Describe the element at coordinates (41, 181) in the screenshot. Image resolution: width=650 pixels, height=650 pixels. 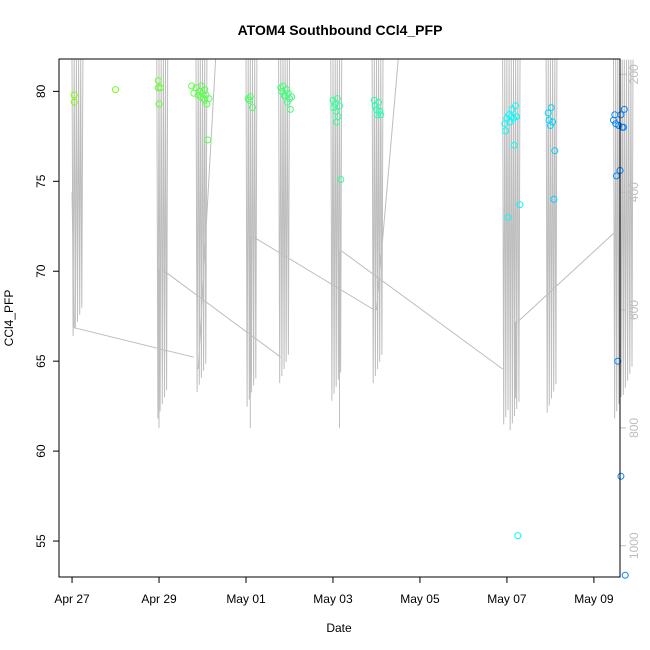
I see `y-tick-label: 75` at that location.